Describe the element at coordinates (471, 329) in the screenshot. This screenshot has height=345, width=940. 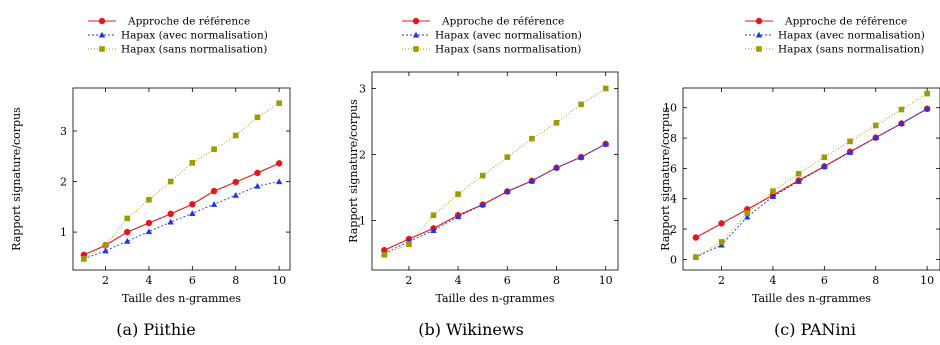
I see `chart-caption: (b) Wikinews` at that location.